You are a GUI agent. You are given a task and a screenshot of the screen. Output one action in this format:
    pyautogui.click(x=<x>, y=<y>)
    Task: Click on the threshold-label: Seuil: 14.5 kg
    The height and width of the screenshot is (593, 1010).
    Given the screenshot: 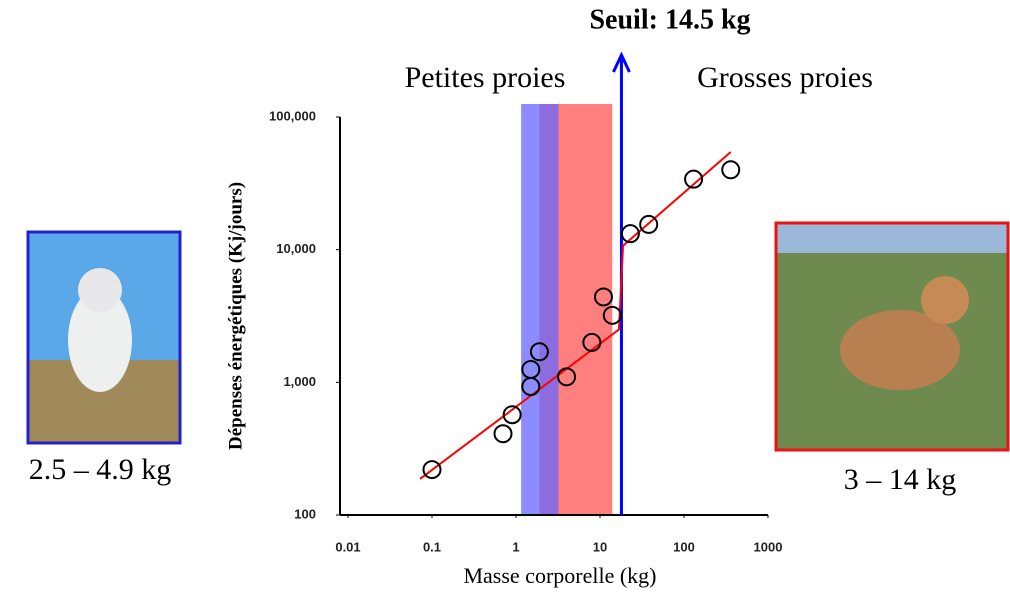 What is the action you would take?
    pyautogui.click(x=669, y=19)
    